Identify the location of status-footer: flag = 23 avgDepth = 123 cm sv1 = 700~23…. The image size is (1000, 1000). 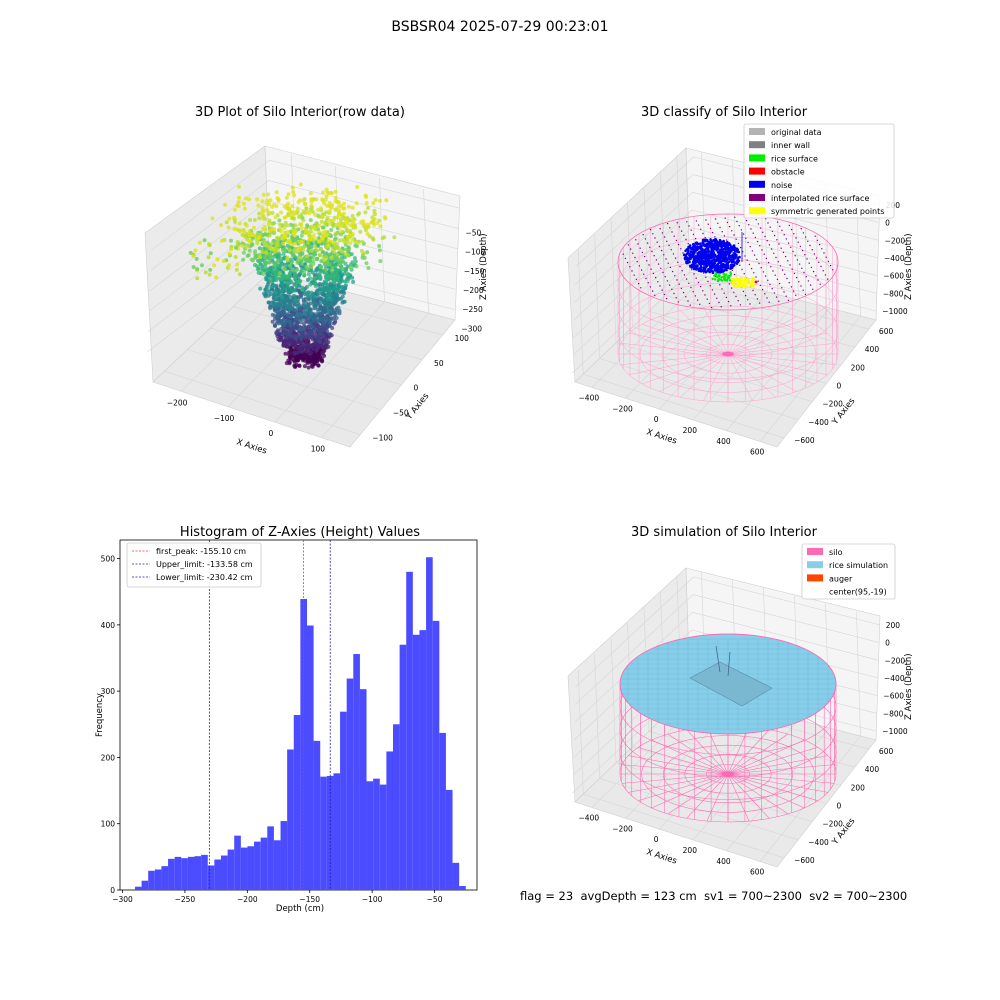
(713, 896).